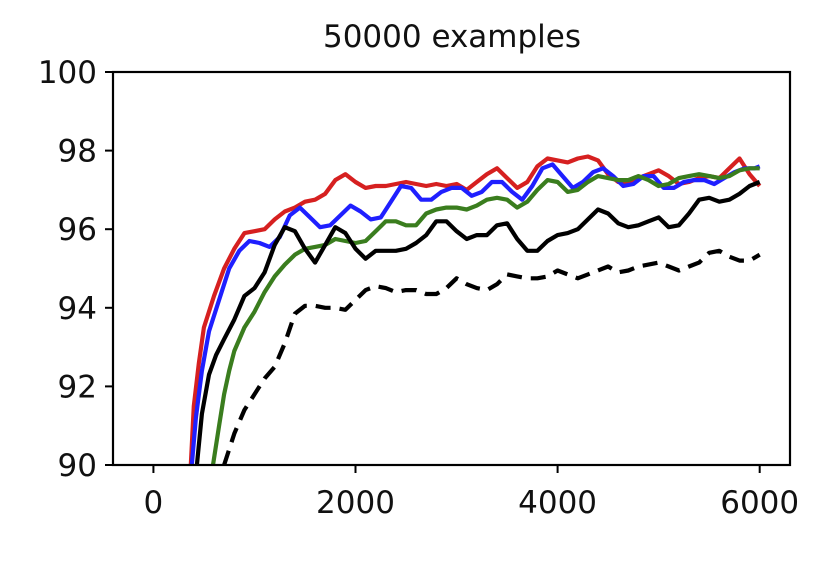  I want to click on y-tick-label: 90, so click(77, 466).